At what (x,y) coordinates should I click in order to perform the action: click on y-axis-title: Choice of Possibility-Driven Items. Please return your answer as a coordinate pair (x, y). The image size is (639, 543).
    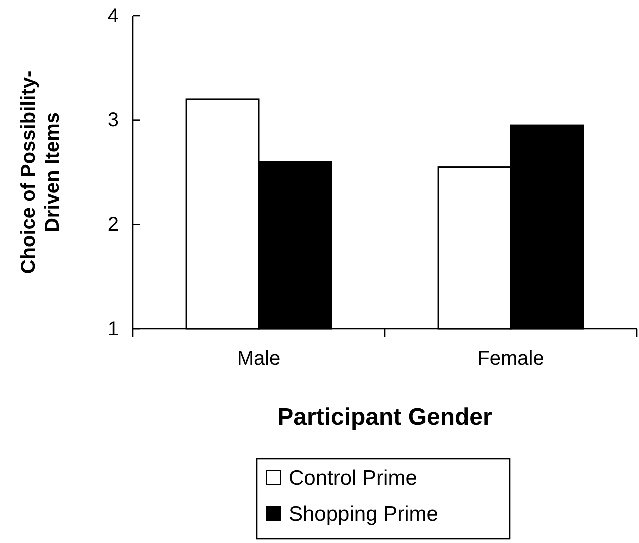
    Looking at the image, I should click on (41, 172).